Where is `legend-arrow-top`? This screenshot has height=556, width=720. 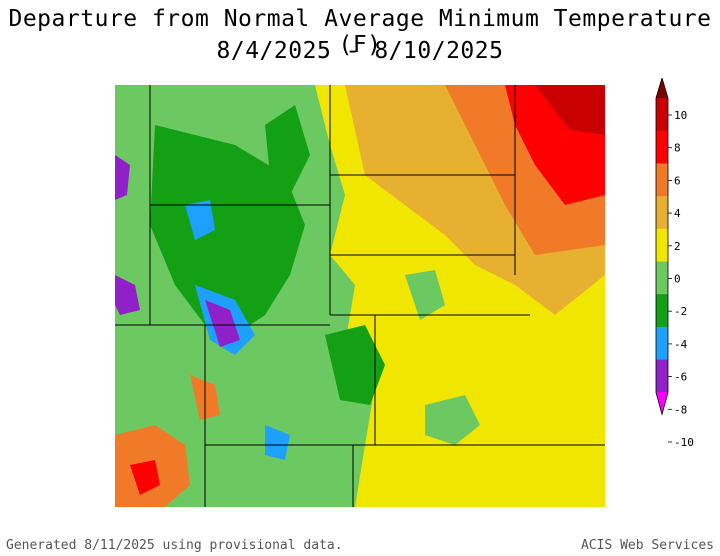 legend-arrow-top is located at coordinates (662, 88).